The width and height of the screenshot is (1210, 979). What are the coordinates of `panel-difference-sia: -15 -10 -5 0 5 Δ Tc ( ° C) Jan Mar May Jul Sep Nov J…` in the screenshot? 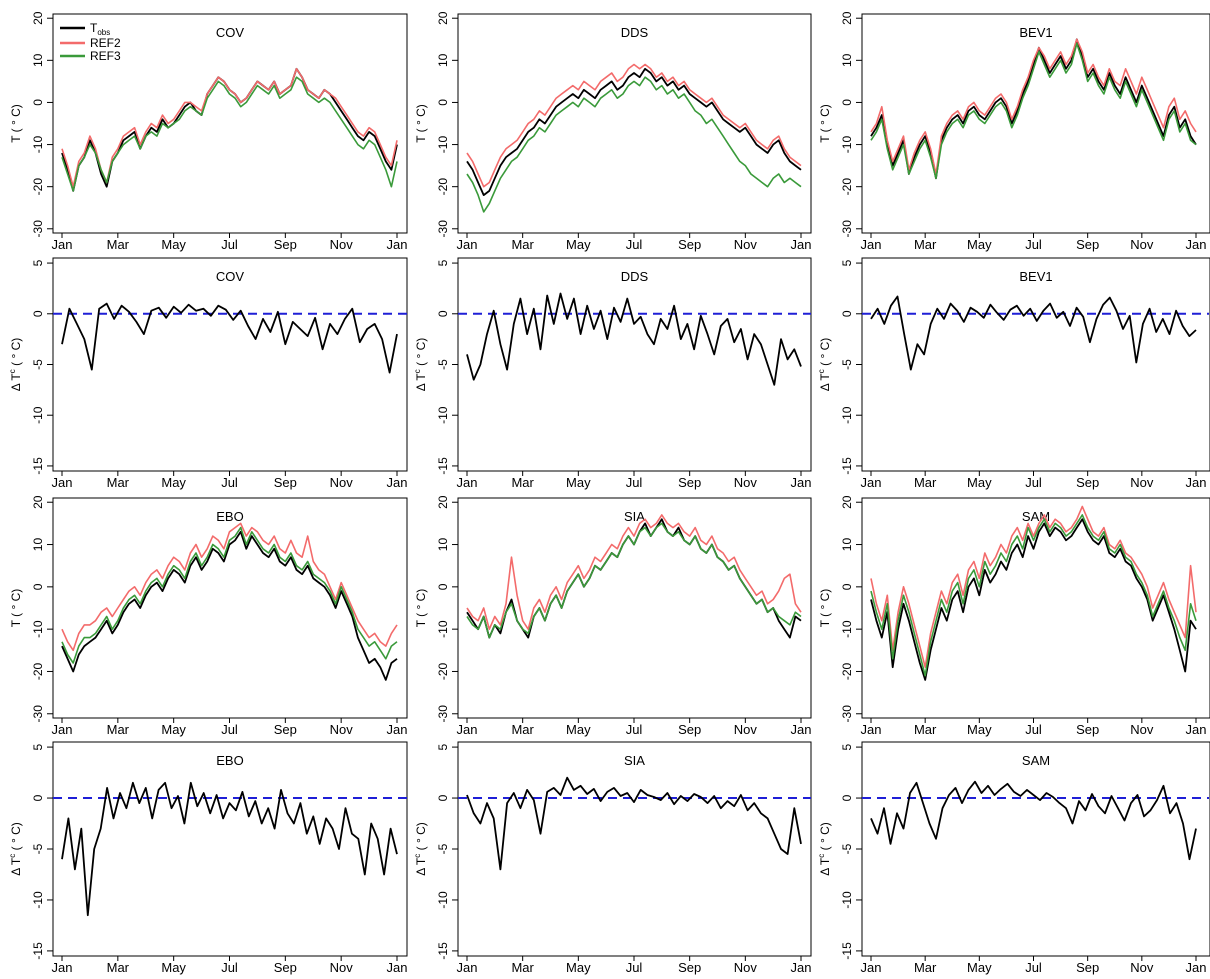 It's located at (612, 858).